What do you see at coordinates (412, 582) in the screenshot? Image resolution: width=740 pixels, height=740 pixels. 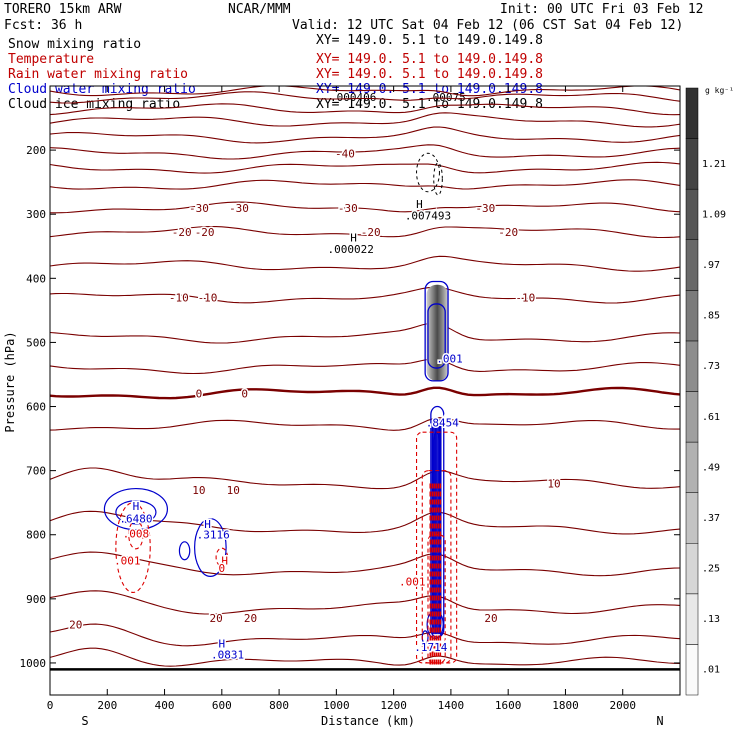 I see `extremum-label-14: .001` at bounding box center [412, 582].